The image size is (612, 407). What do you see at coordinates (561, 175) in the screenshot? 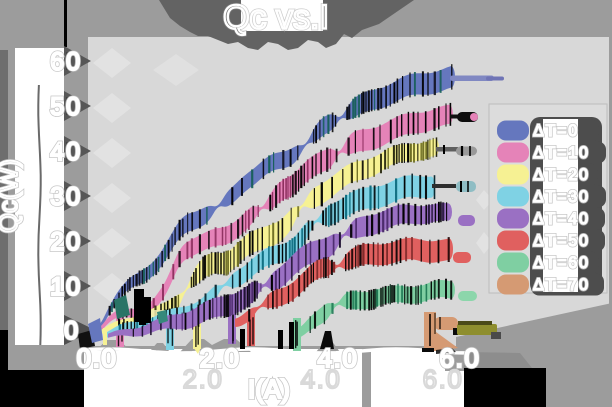
I see `svg-text: ΔT=20` at bounding box center [561, 175].